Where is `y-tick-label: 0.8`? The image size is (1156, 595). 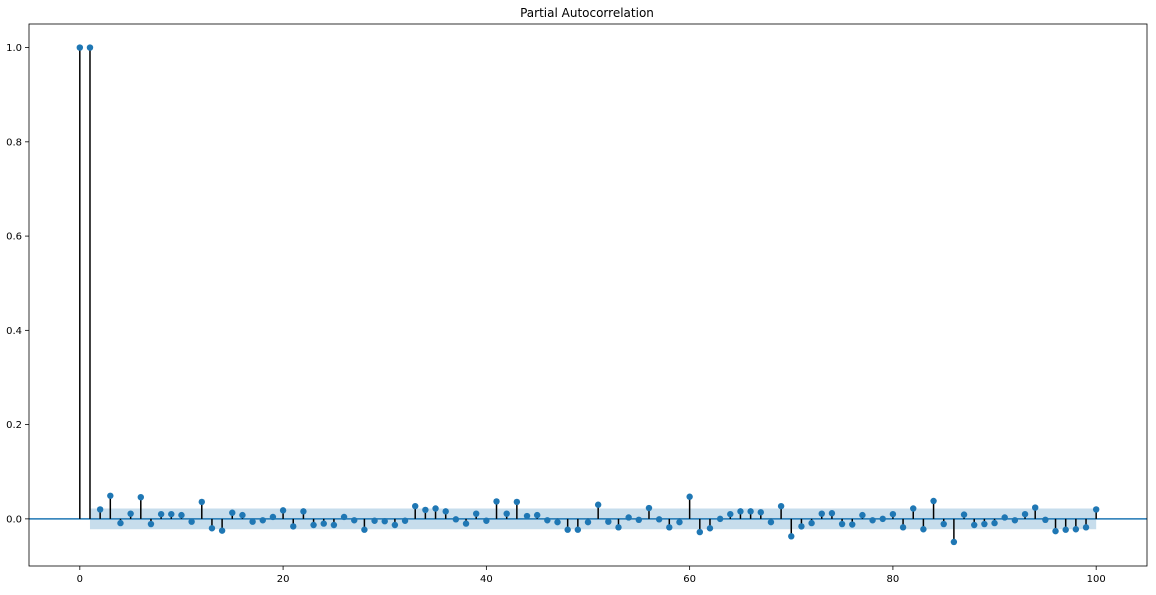
y-tick-label: 0.8 is located at coordinates (14, 142).